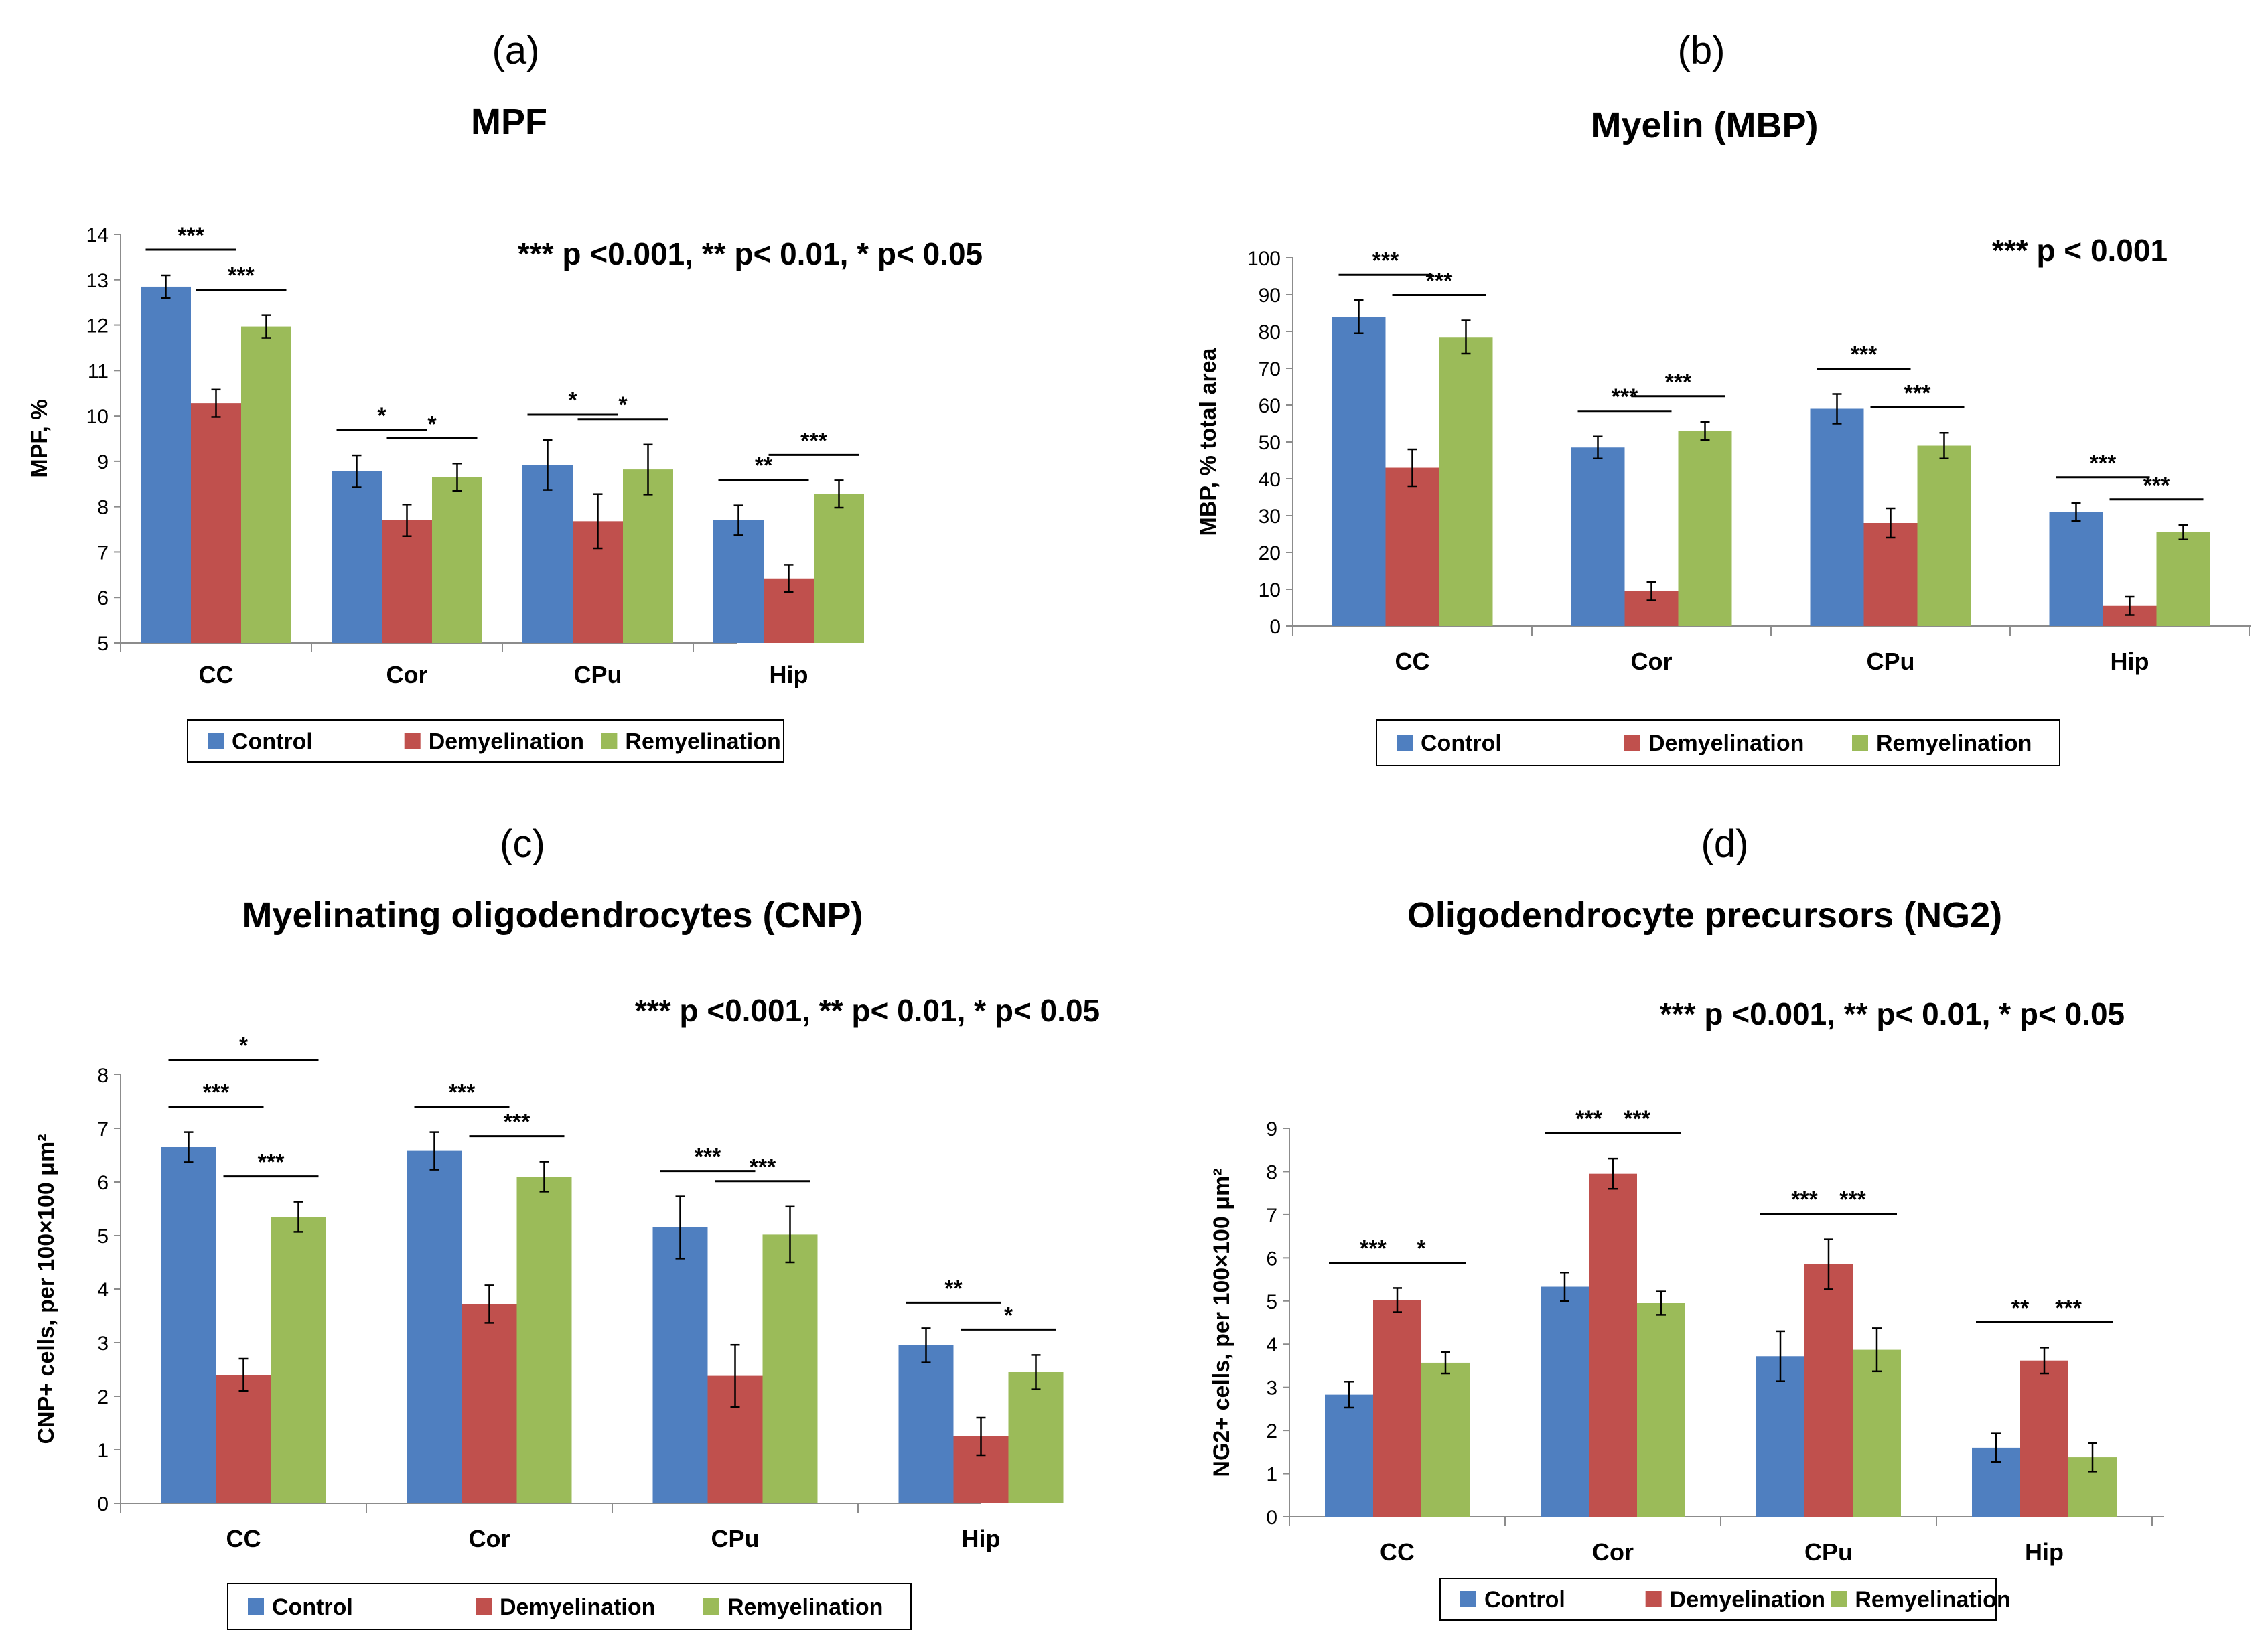 The width and height of the screenshot is (2268, 1640). What do you see at coordinates (522, 844) in the screenshot?
I see `panel-letter: (c)` at bounding box center [522, 844].